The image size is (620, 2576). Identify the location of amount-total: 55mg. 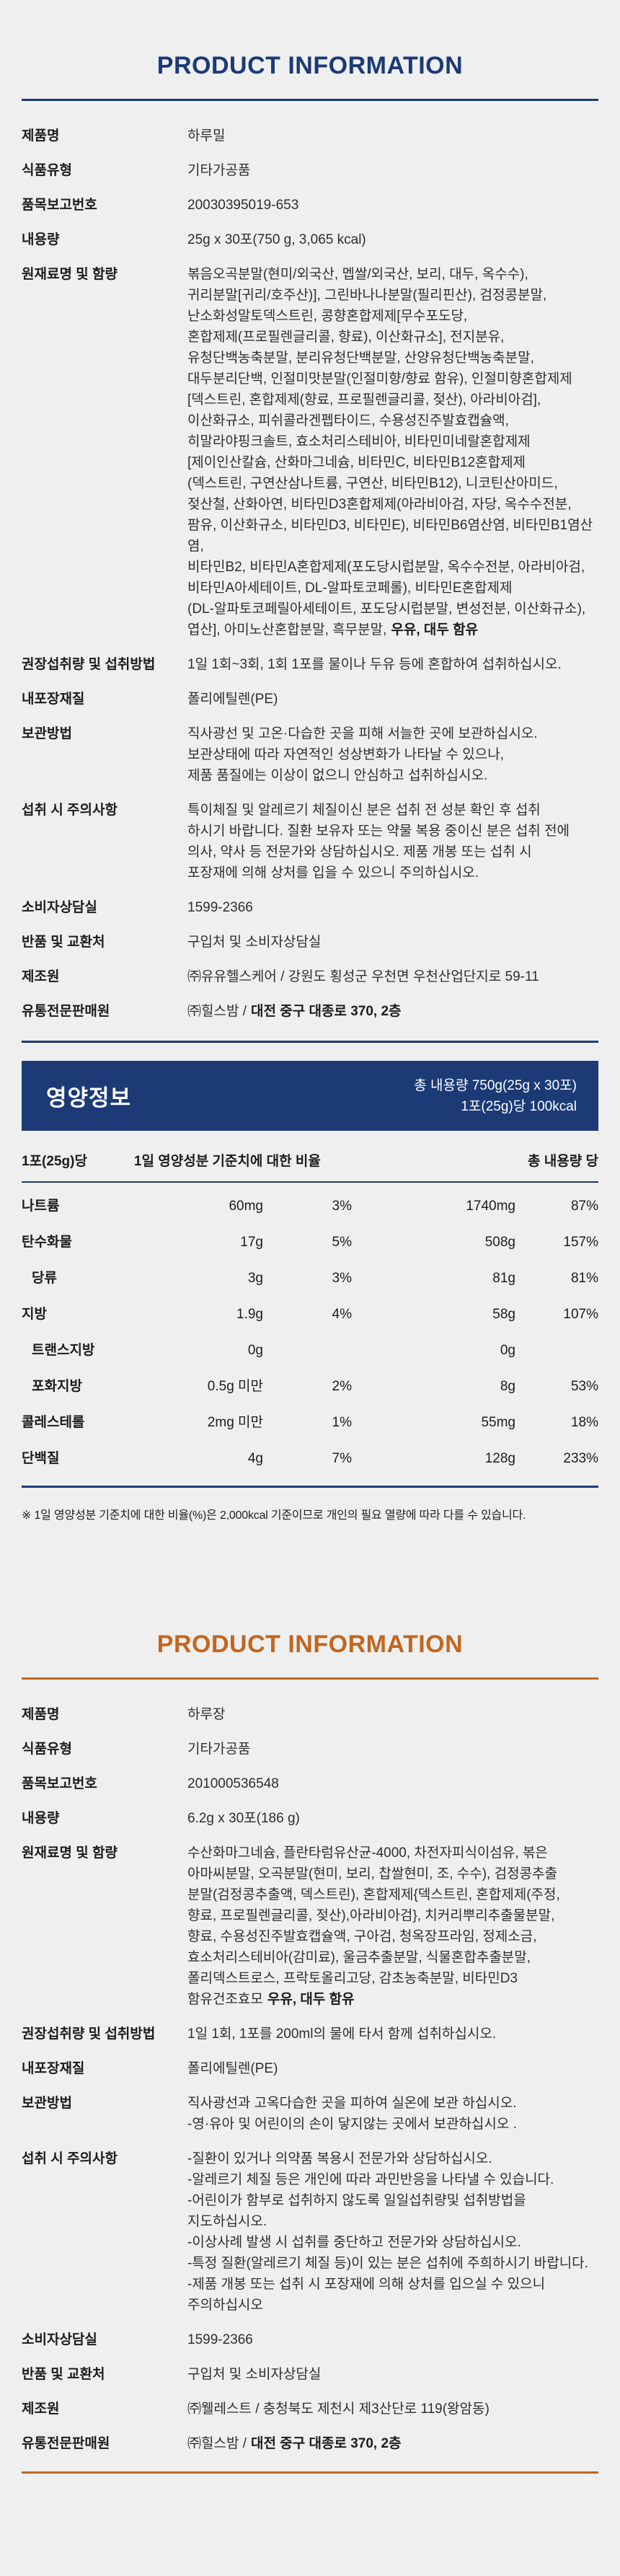
(498, 1422).